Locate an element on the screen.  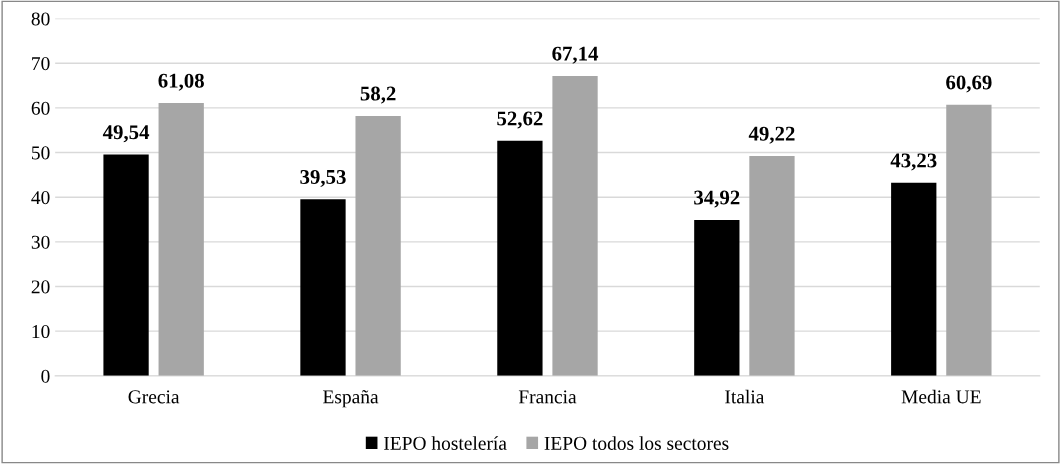
data-label: 52,62 is located at coordinates (520, 120).